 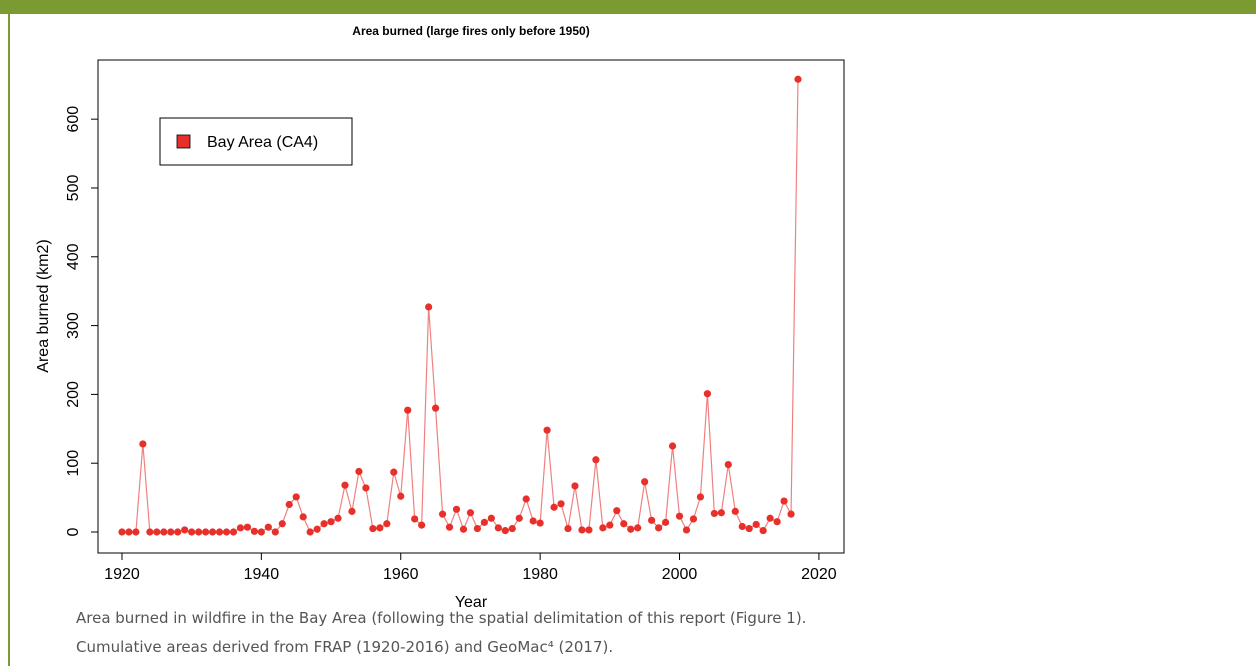 I want to click on x-tick-label: 1940, so click(x=262, y=574).